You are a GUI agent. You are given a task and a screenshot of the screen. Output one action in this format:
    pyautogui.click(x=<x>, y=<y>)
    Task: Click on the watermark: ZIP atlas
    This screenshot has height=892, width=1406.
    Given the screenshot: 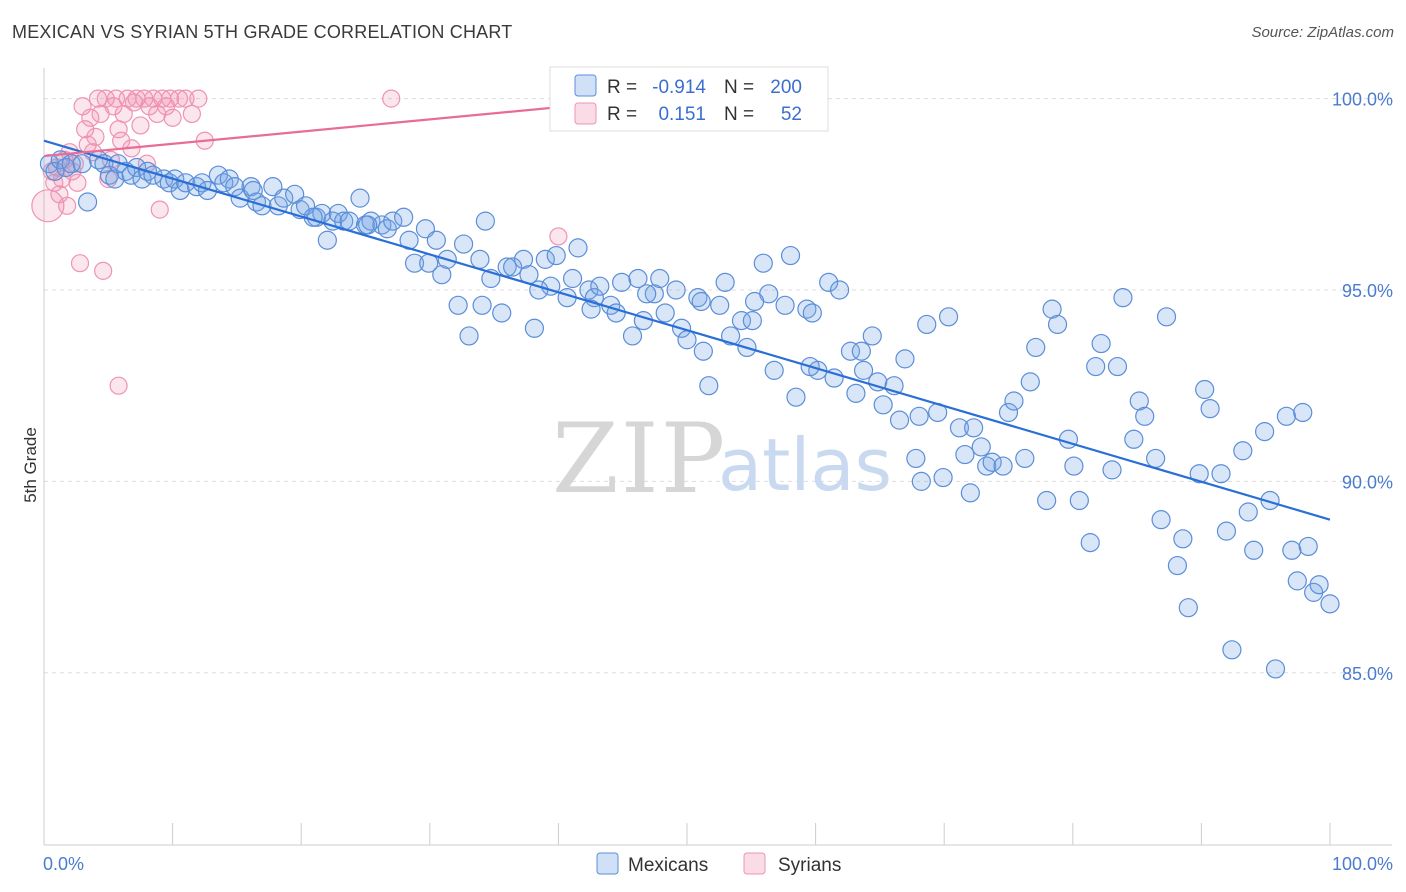 What is the action you would take?
    pyautogui.click(x=722, y=459)
    